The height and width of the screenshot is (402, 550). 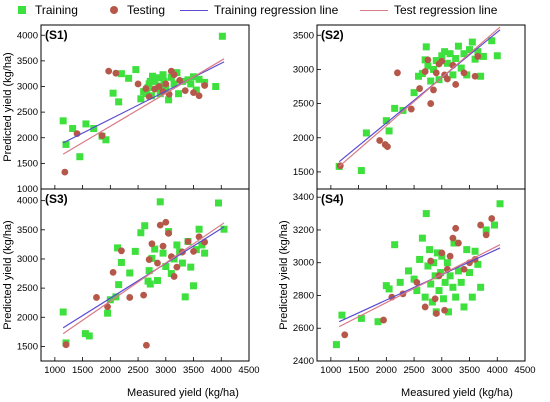 I want to click on legend-training: Training, so click(x=48, y=10).